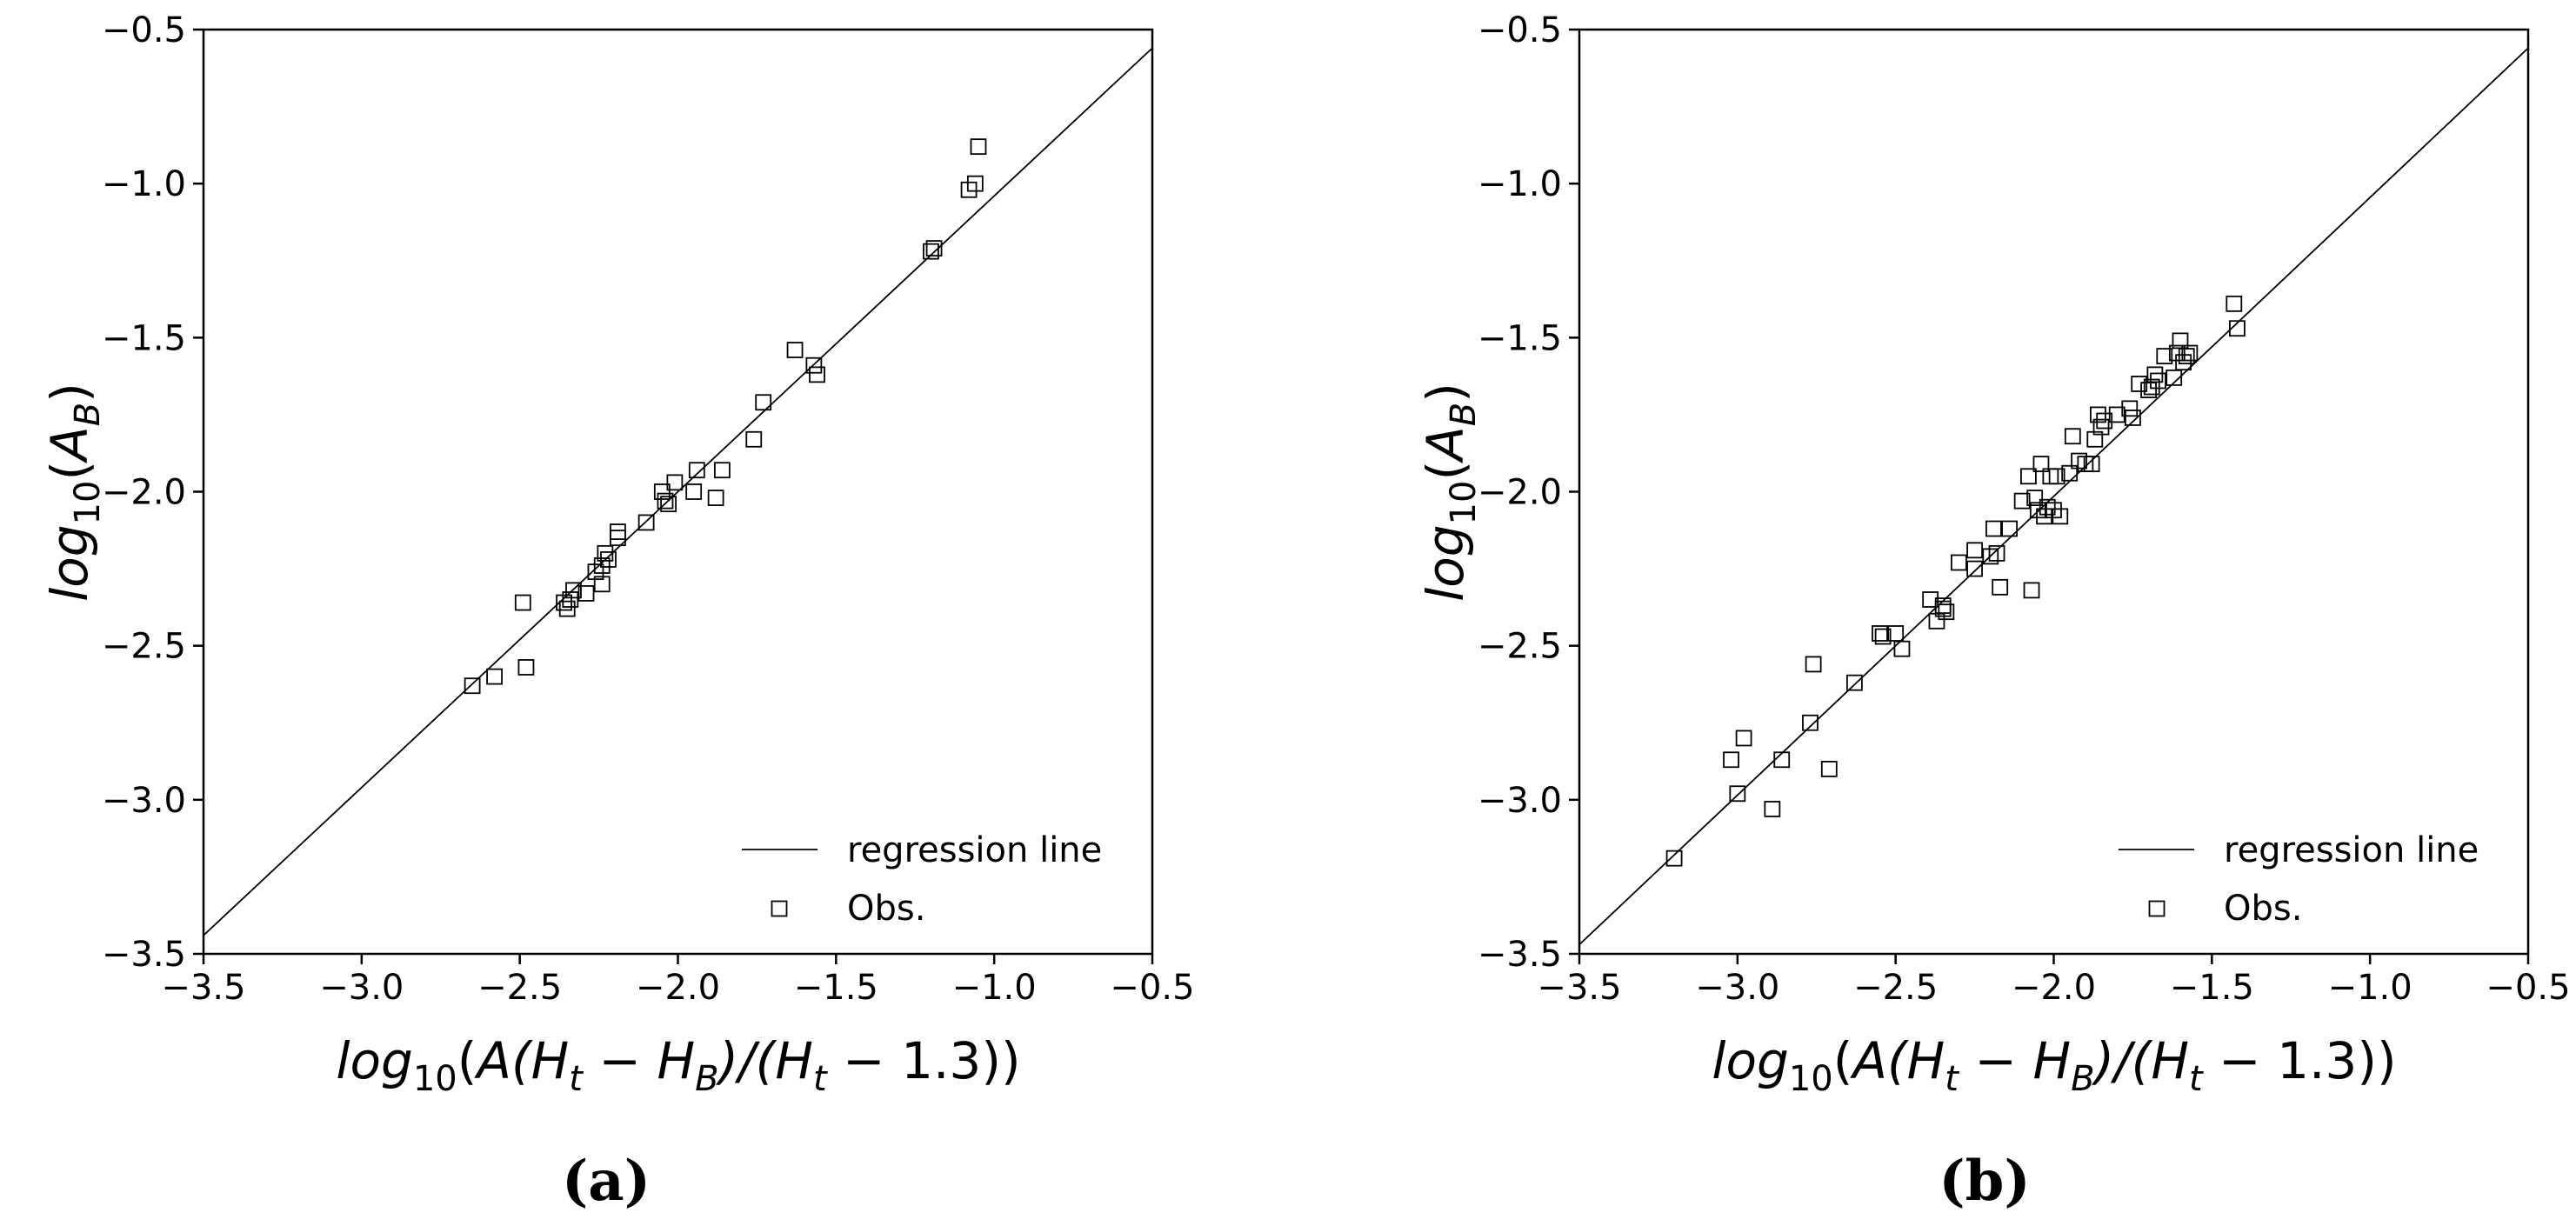 The image size is (2576, 1226). What do you see at coordinates (1895, 988) in the screenshot?
I see `x-tick-label: −2.5` at bounding box center [1895, 988].